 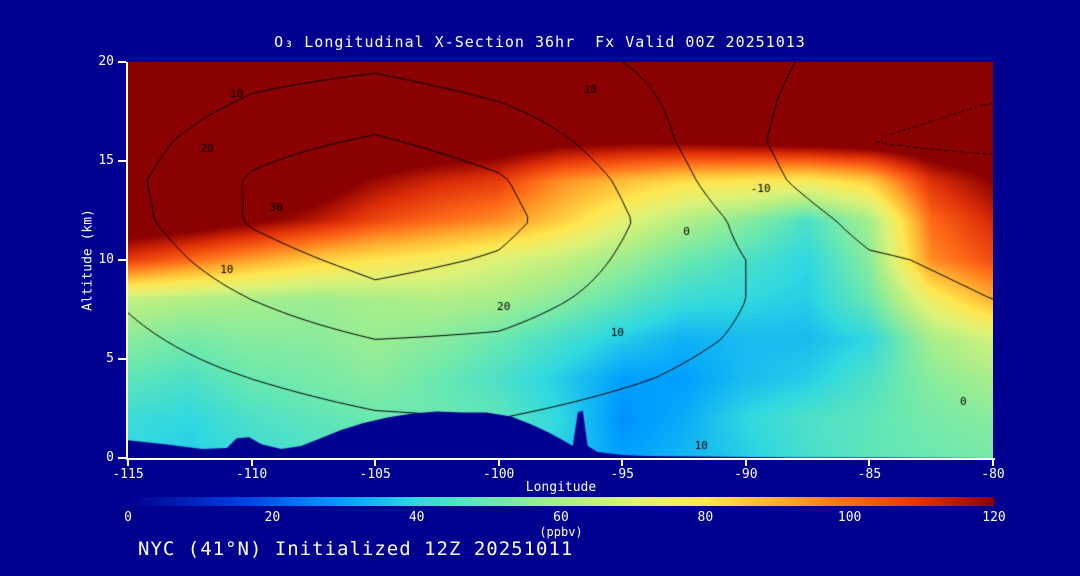 I want to click on colorbar-gradient, so click(x=561, y=501).